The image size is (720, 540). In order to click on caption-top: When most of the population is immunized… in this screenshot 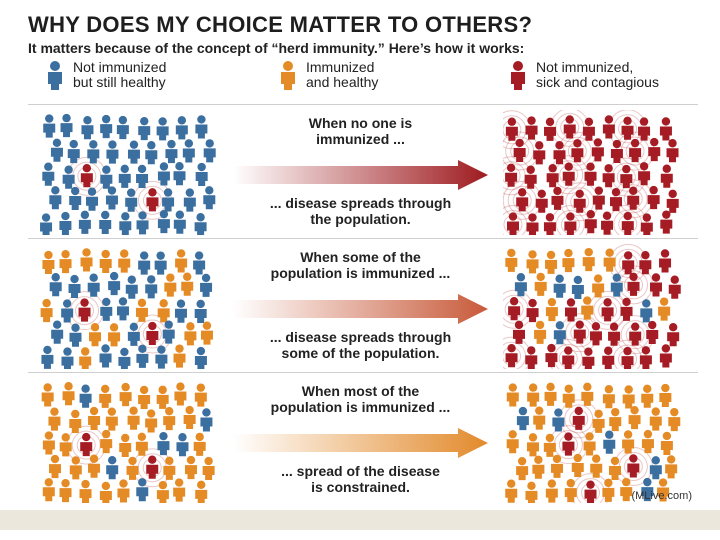, I will do `click(360, 399)`.